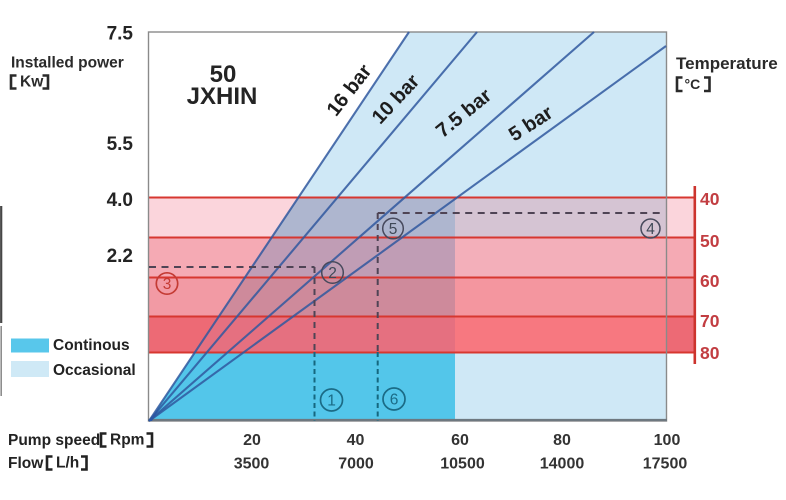  Describe the element at coordinates (67, 463) in the screenshot. I see `svg-text: L/h` at that location.